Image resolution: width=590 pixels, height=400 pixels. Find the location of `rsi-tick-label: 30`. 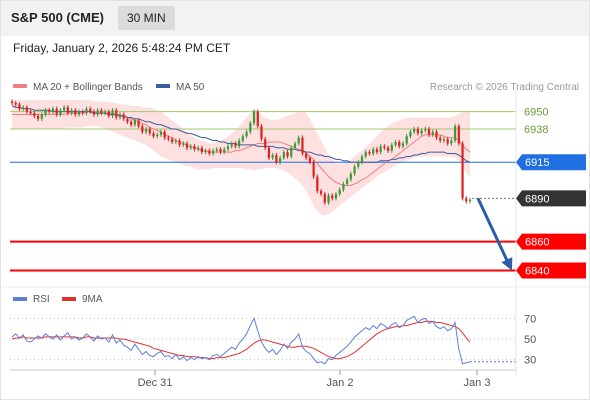

rsi-tick-label: 30 is located at coordinates (530, 361).